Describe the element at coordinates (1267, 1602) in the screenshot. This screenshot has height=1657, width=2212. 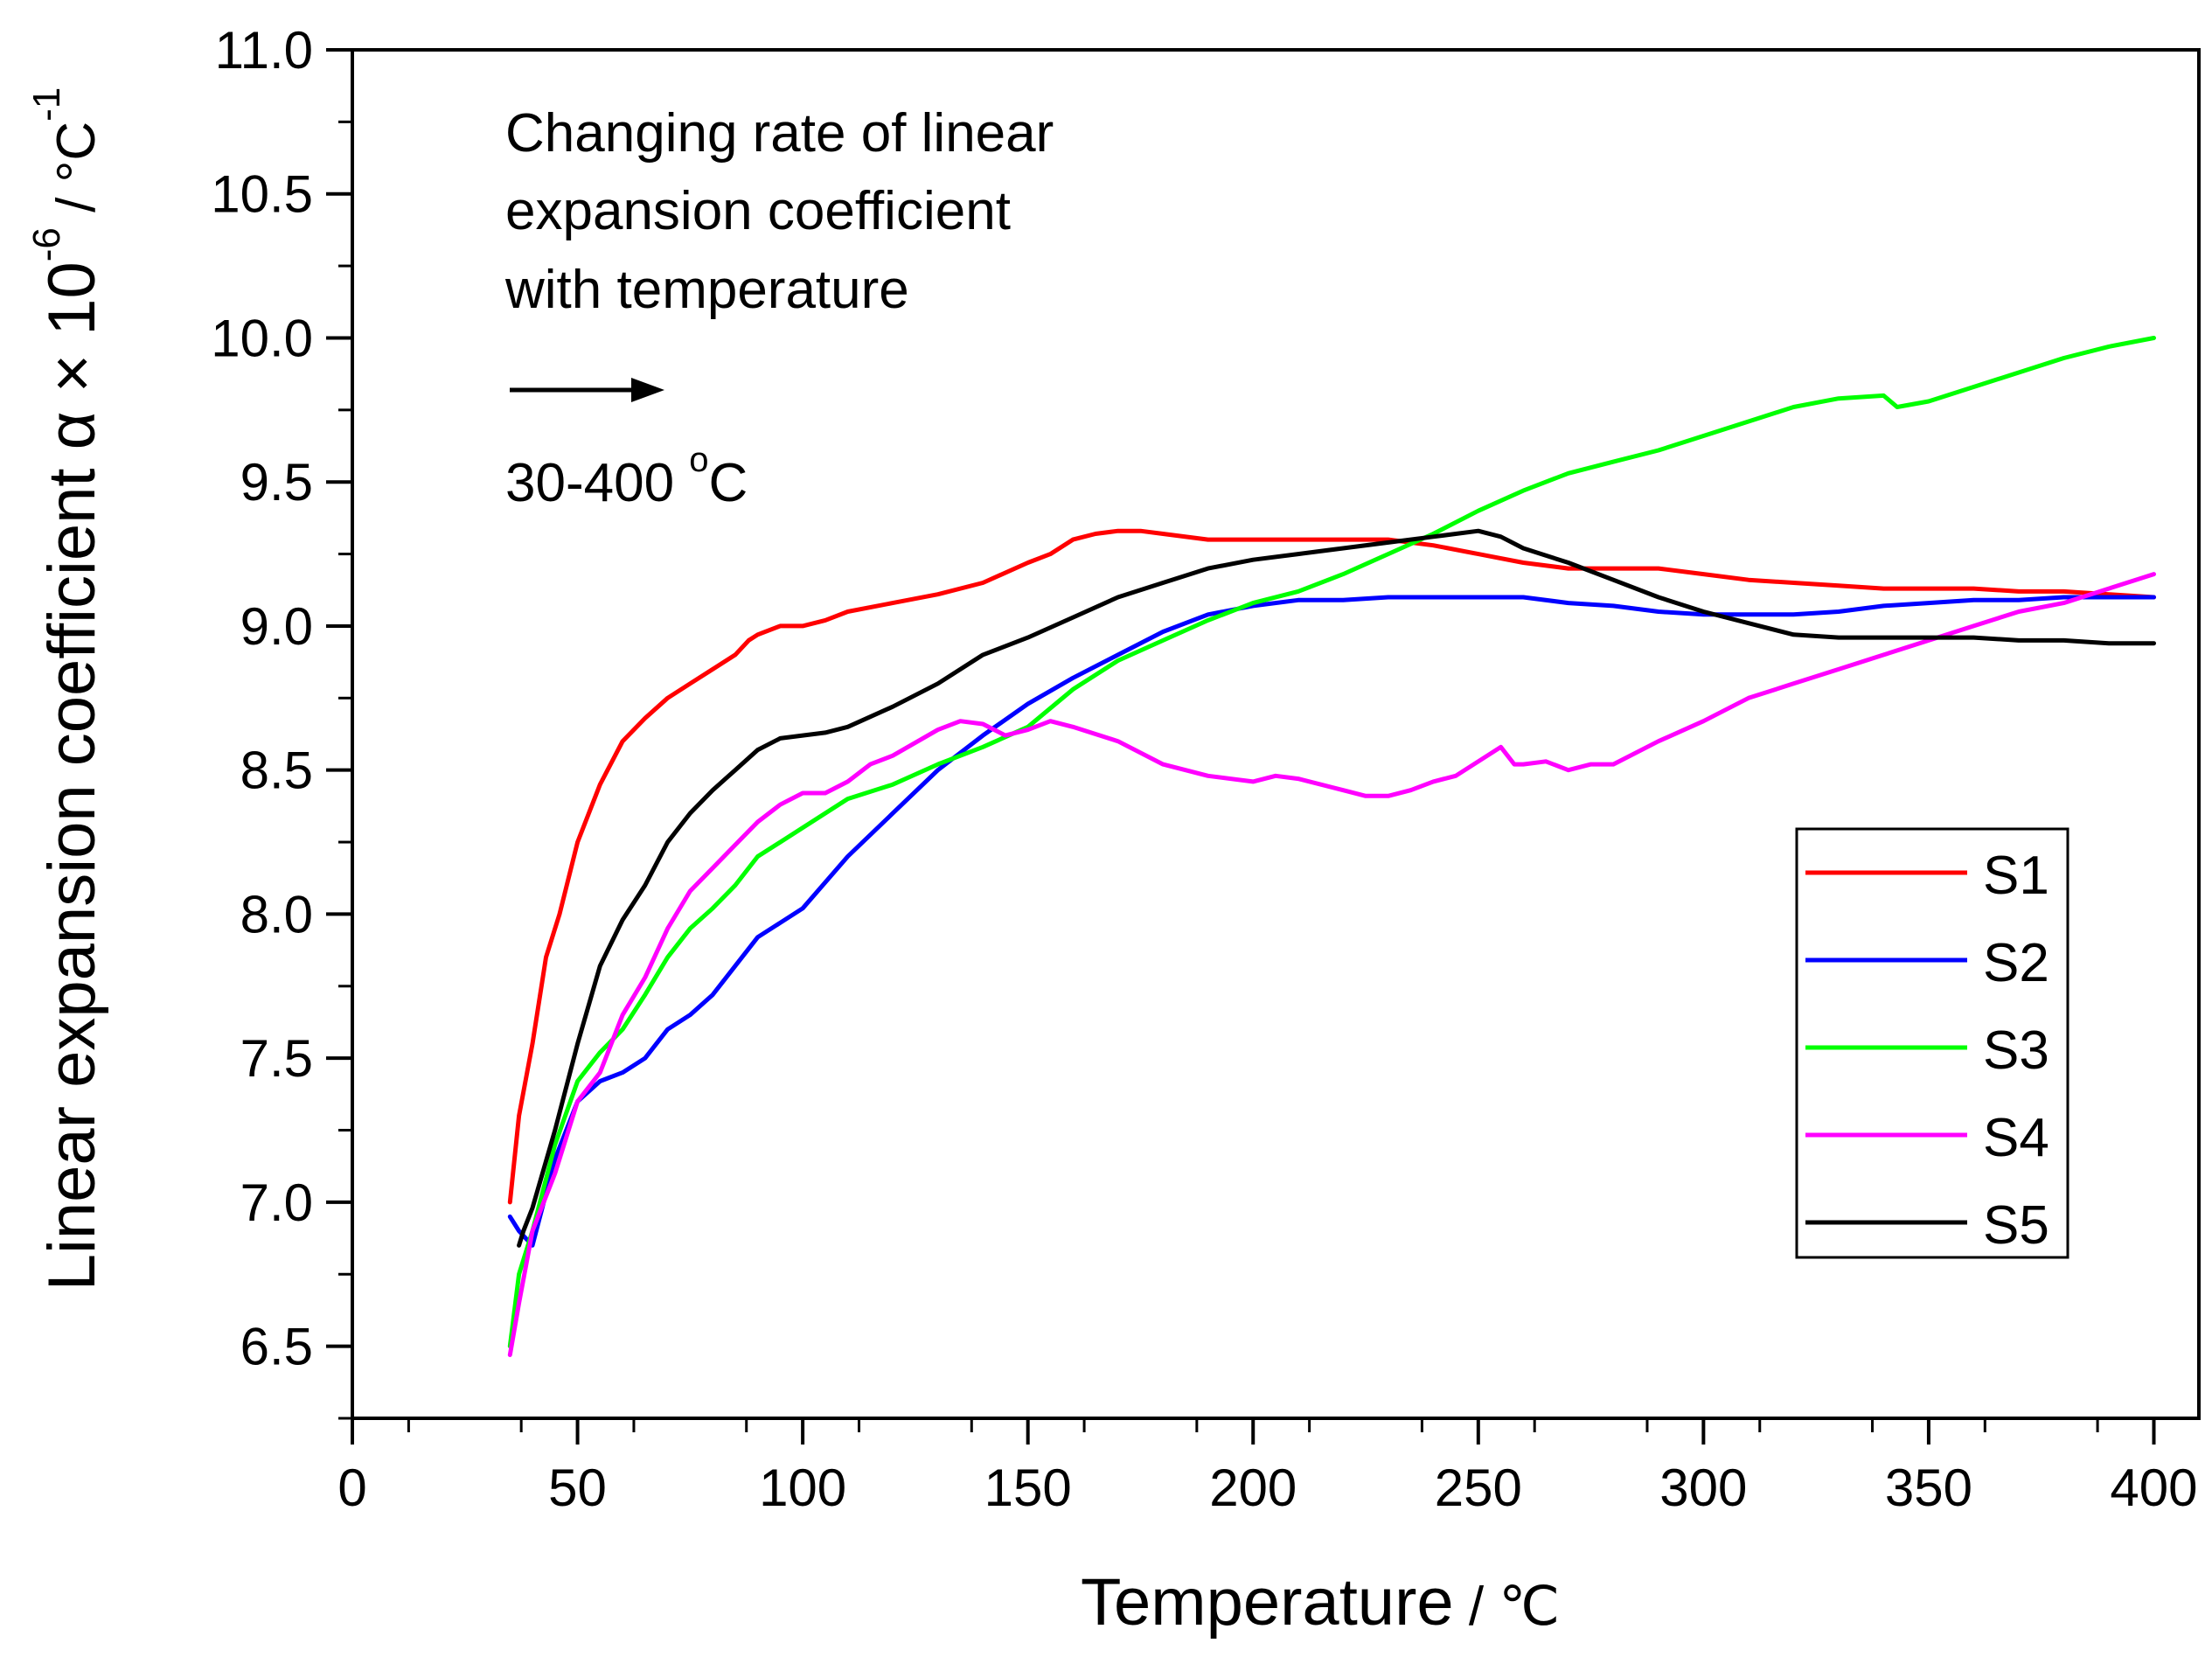
I see `x-axis-label: Temperature` at that location.